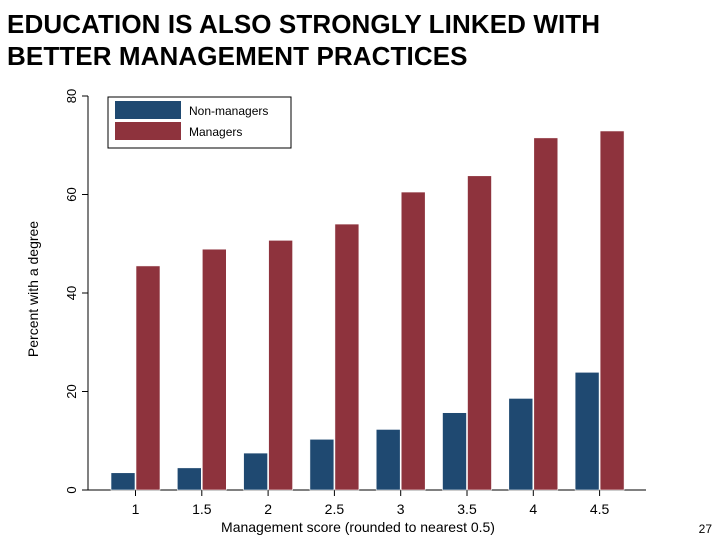 The image size is (720, 540). What do you see at coordinates (371, 509) in the screenshot?
I see `x-tick-labels: 1 1.5 2 2.5 3 3.5 4 4.5` at bounding box center [371, 509].